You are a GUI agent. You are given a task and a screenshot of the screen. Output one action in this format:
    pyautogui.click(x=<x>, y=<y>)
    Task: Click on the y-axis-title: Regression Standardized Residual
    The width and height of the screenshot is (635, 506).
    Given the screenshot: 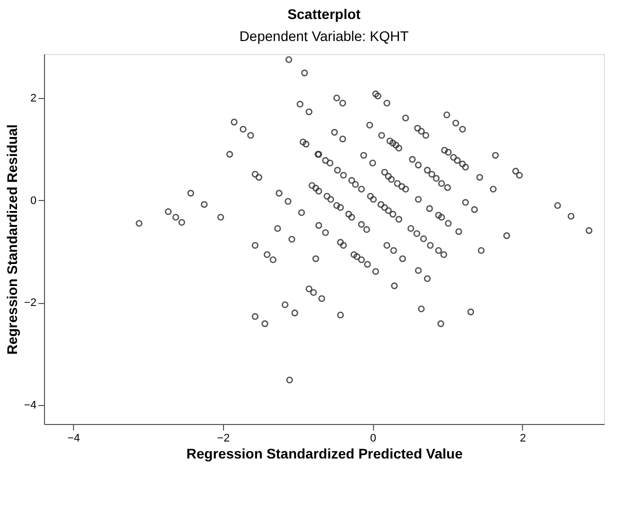 What is the action you would take?
    pyautogui.click(x=12, y=239)
    